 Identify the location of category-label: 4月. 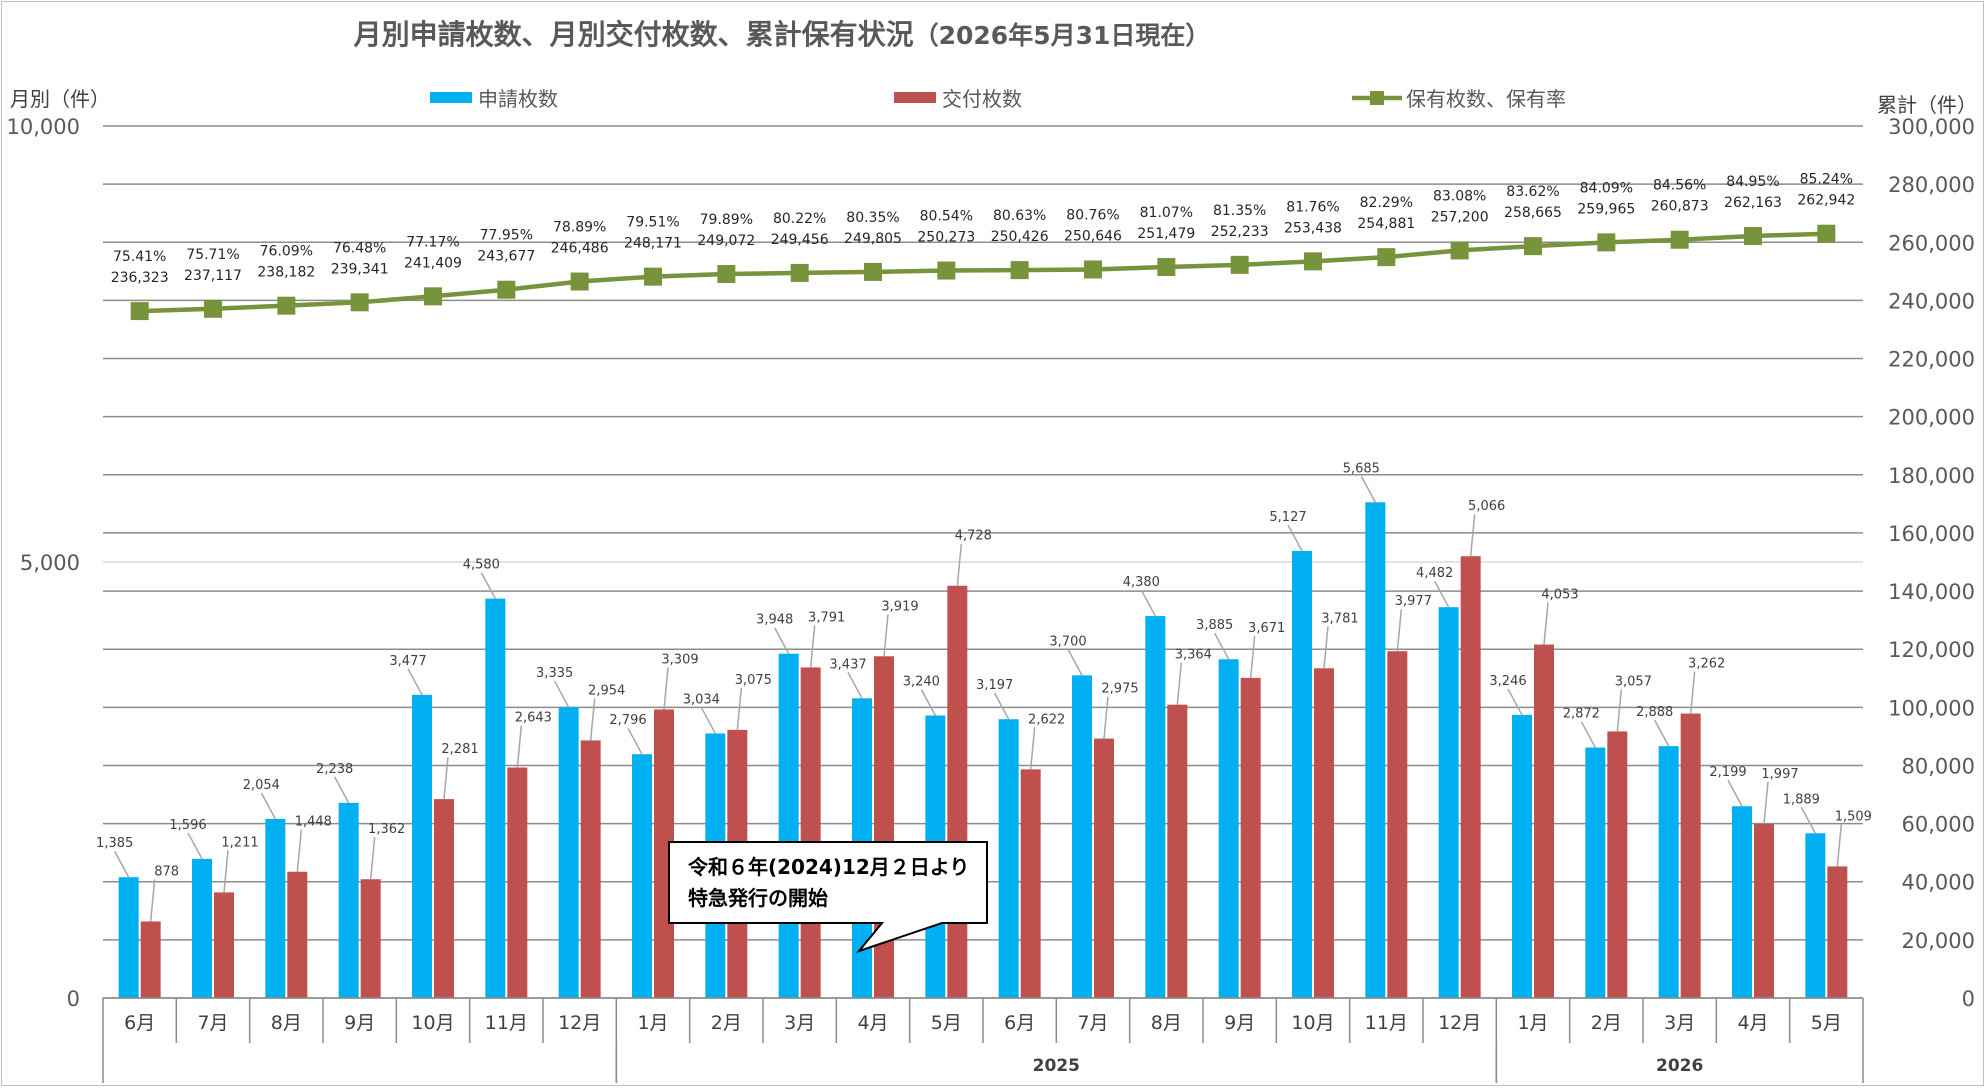
(872, 1023).